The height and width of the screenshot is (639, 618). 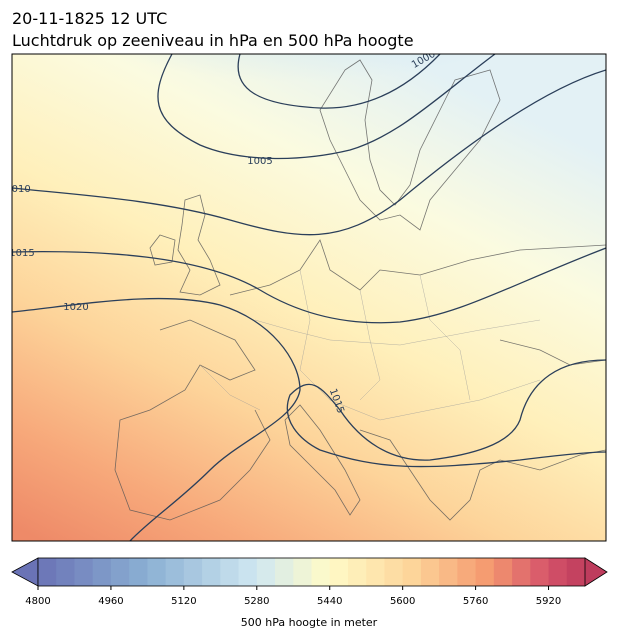 What do you see at coordinates (329, 601) in the screenshot?
I see `colorbar-tick-label: 5440` at bounding box center [329, 601].